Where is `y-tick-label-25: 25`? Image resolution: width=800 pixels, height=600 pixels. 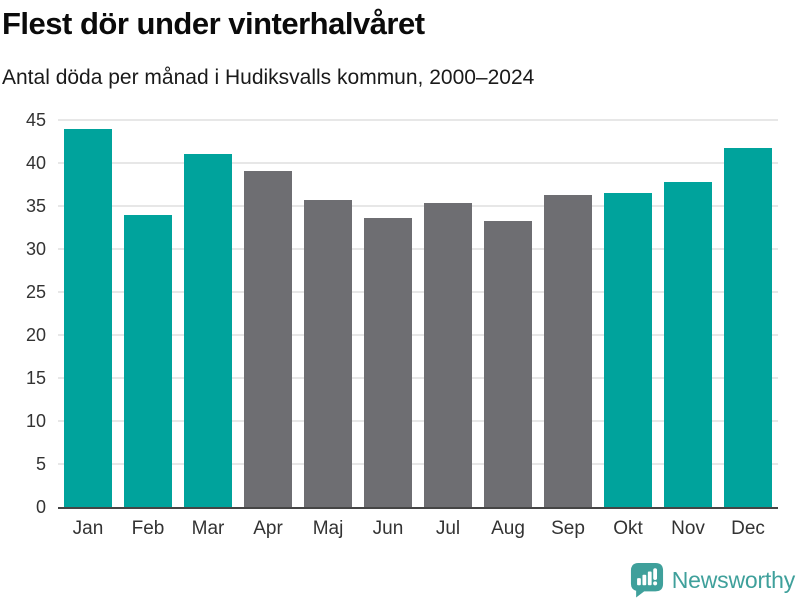 y-tick-label-25: 25 is located at coordinates (35, 292).